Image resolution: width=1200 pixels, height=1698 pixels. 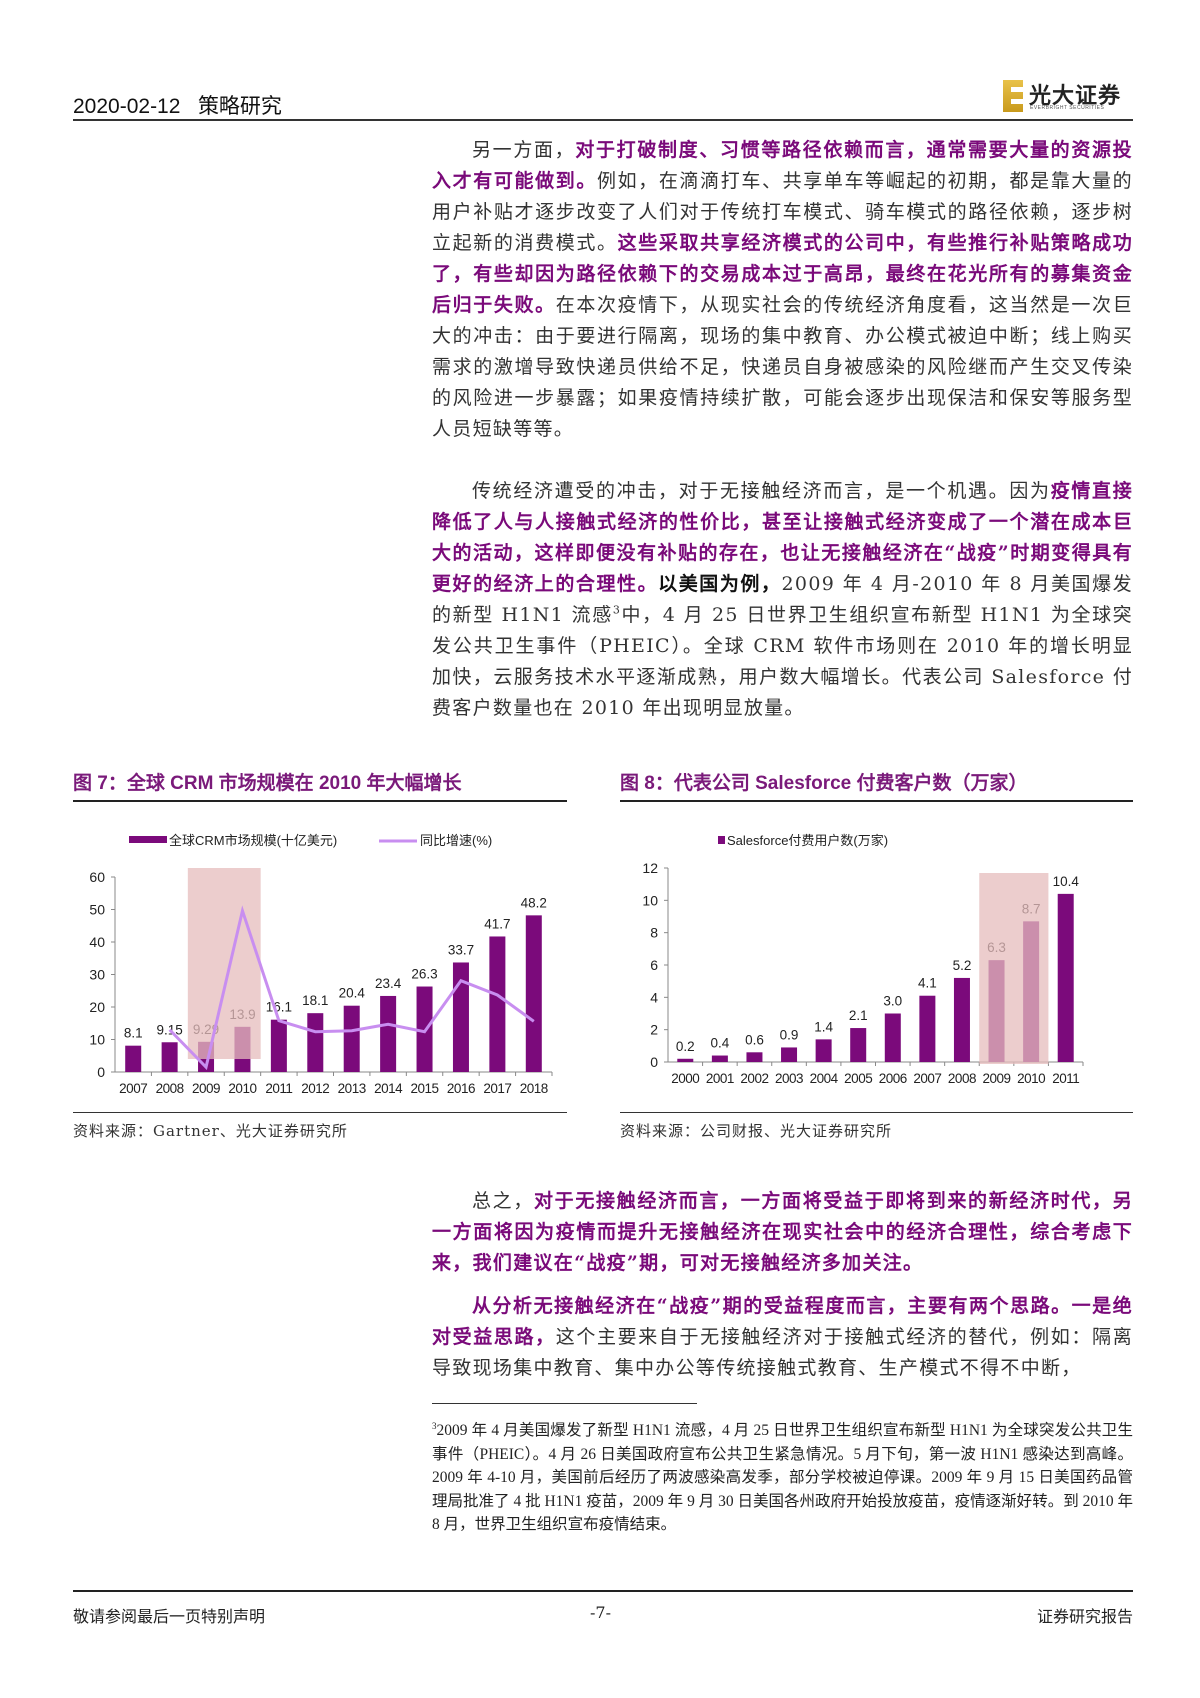 I want to click on bar-data-label: 20.4, so click(x=352, y=993).